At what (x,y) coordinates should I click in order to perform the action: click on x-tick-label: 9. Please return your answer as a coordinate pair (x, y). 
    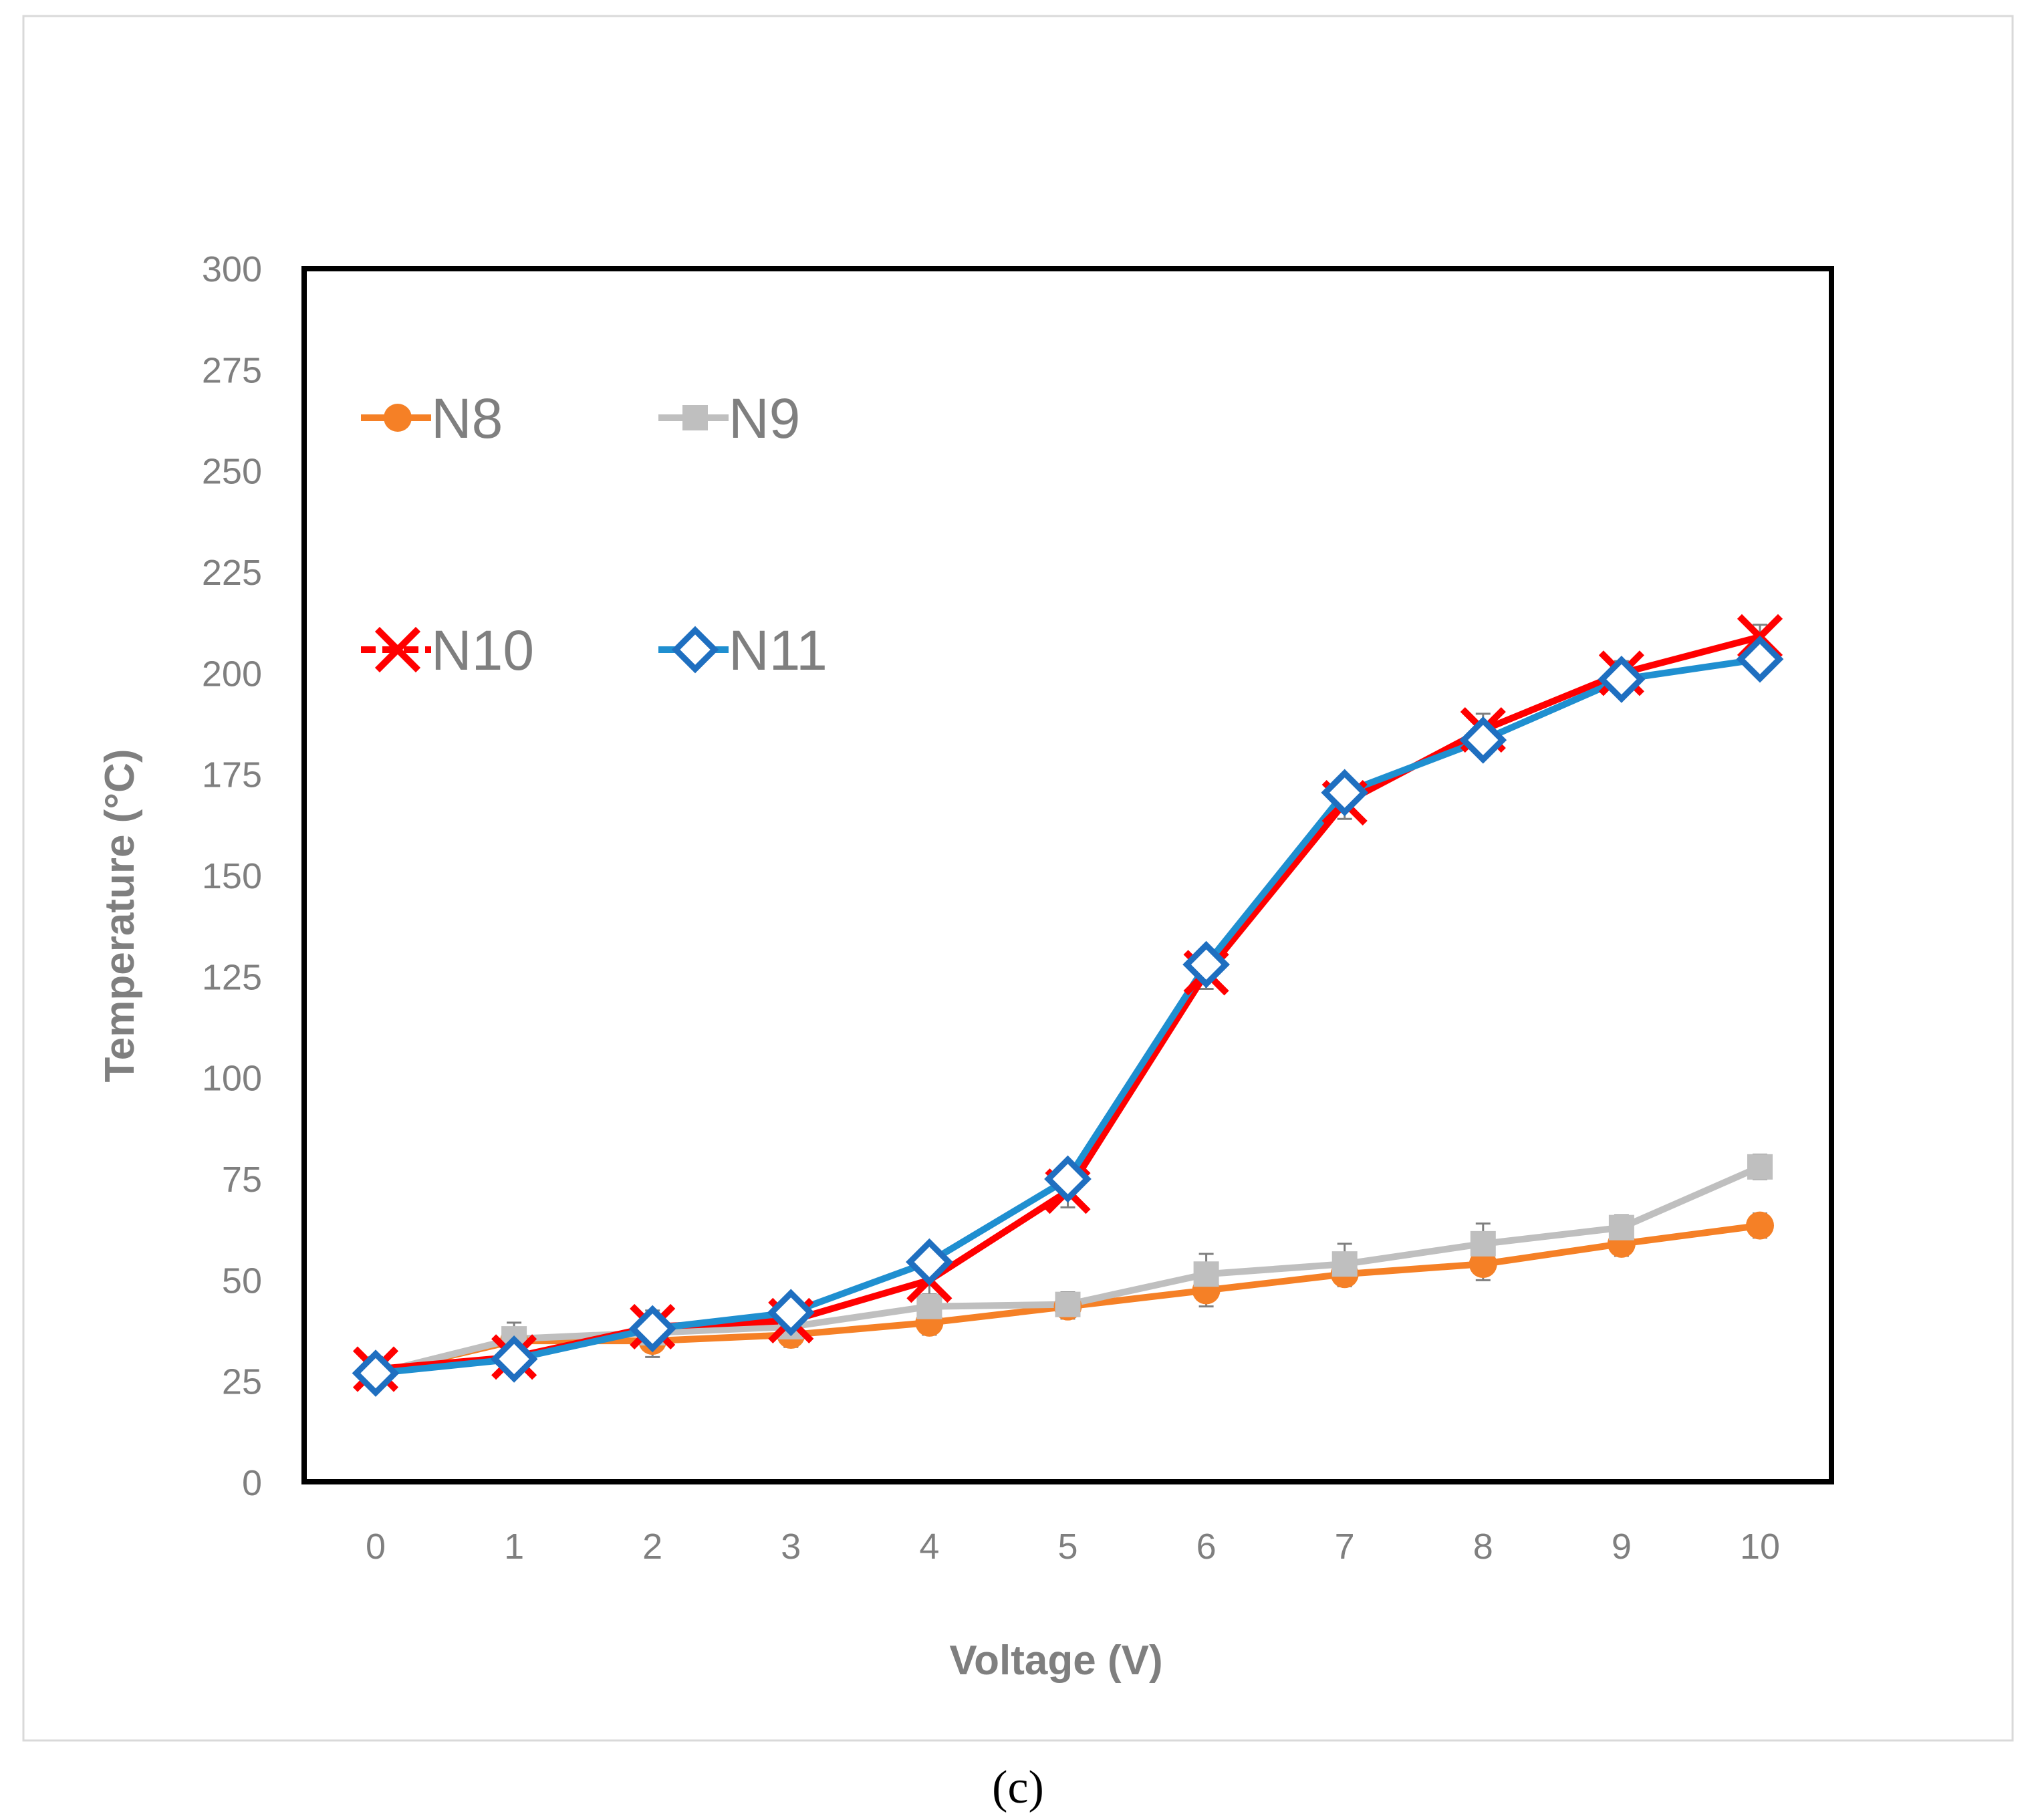
    Looking at the image, I should click on (1622, 1547).